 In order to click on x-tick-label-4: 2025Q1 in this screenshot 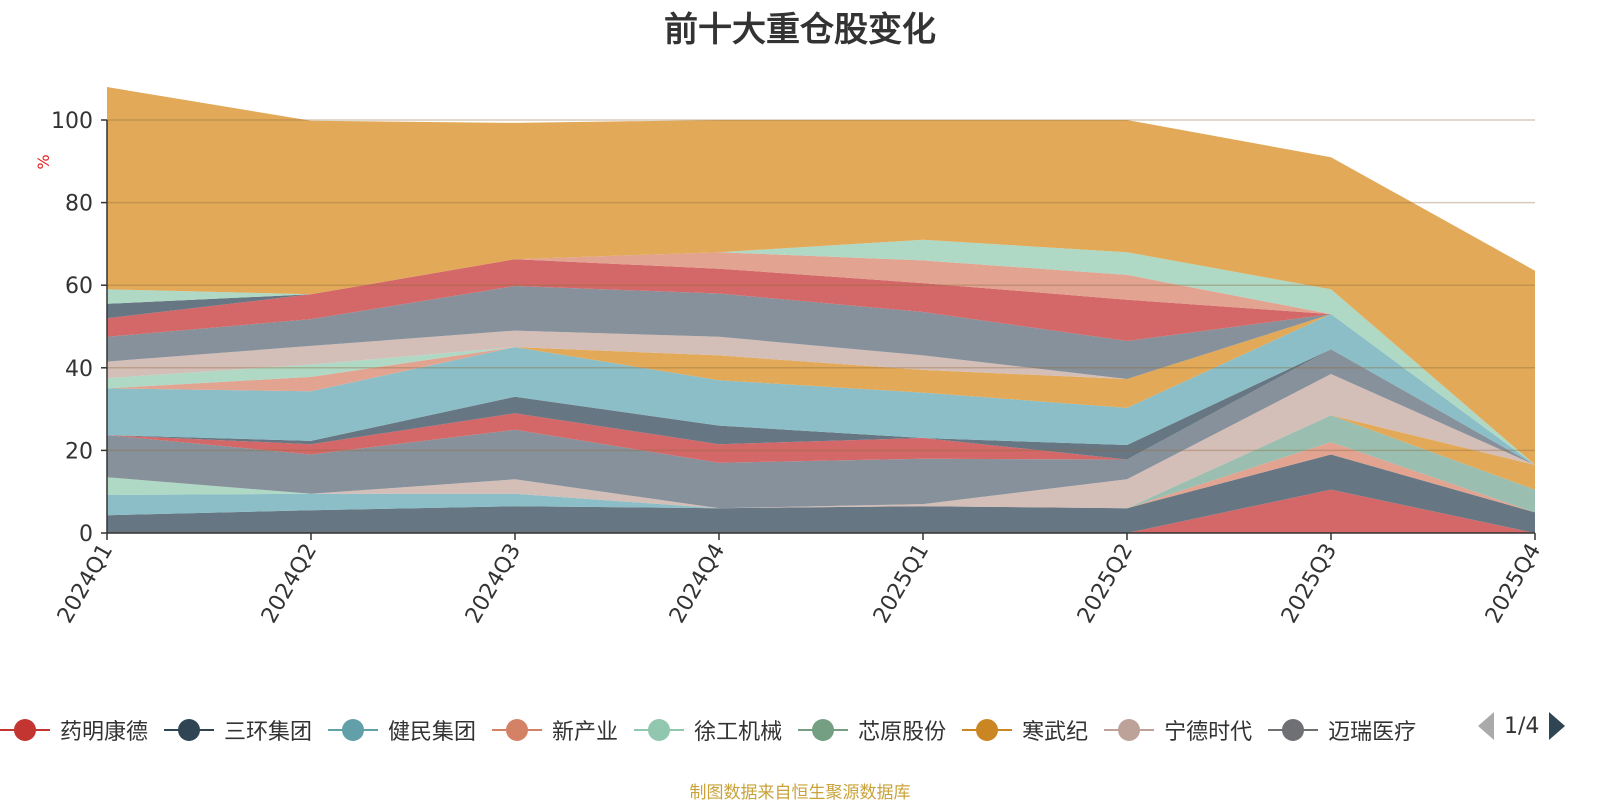, I will do `click(901, 584)`.